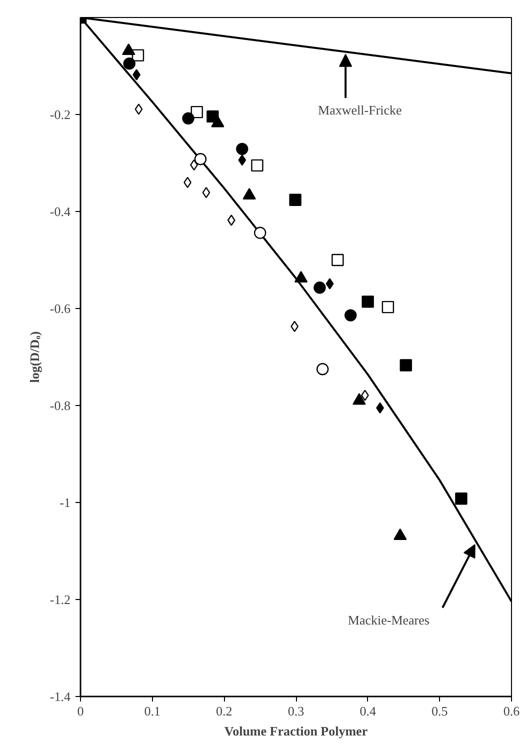 This screenshot has height=746, width=530. Describe the element at coordinates (440, 711) in the screenshot. I see `x-tick-label: 0.5` at that location.